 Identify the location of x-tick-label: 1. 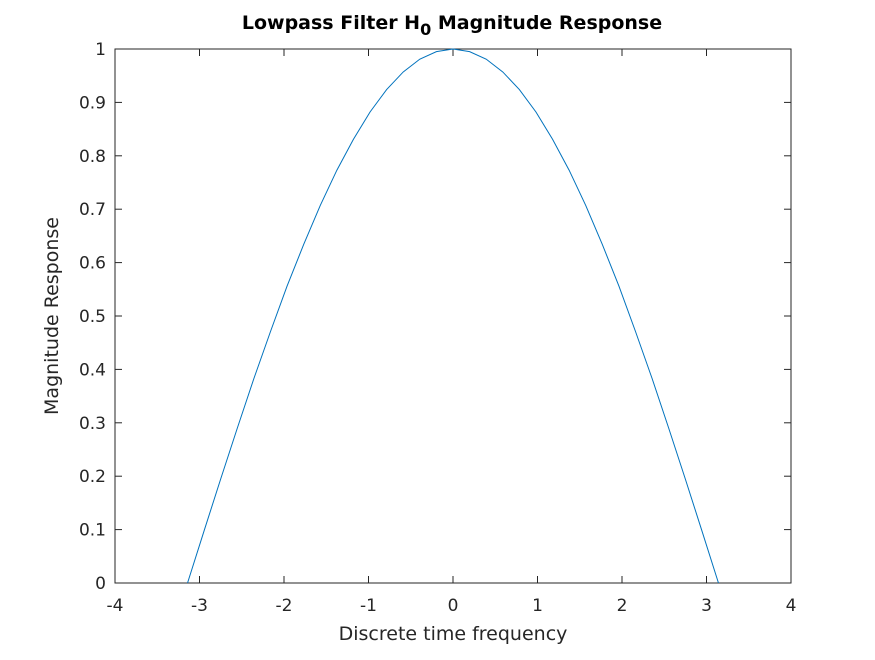
(537, 606).